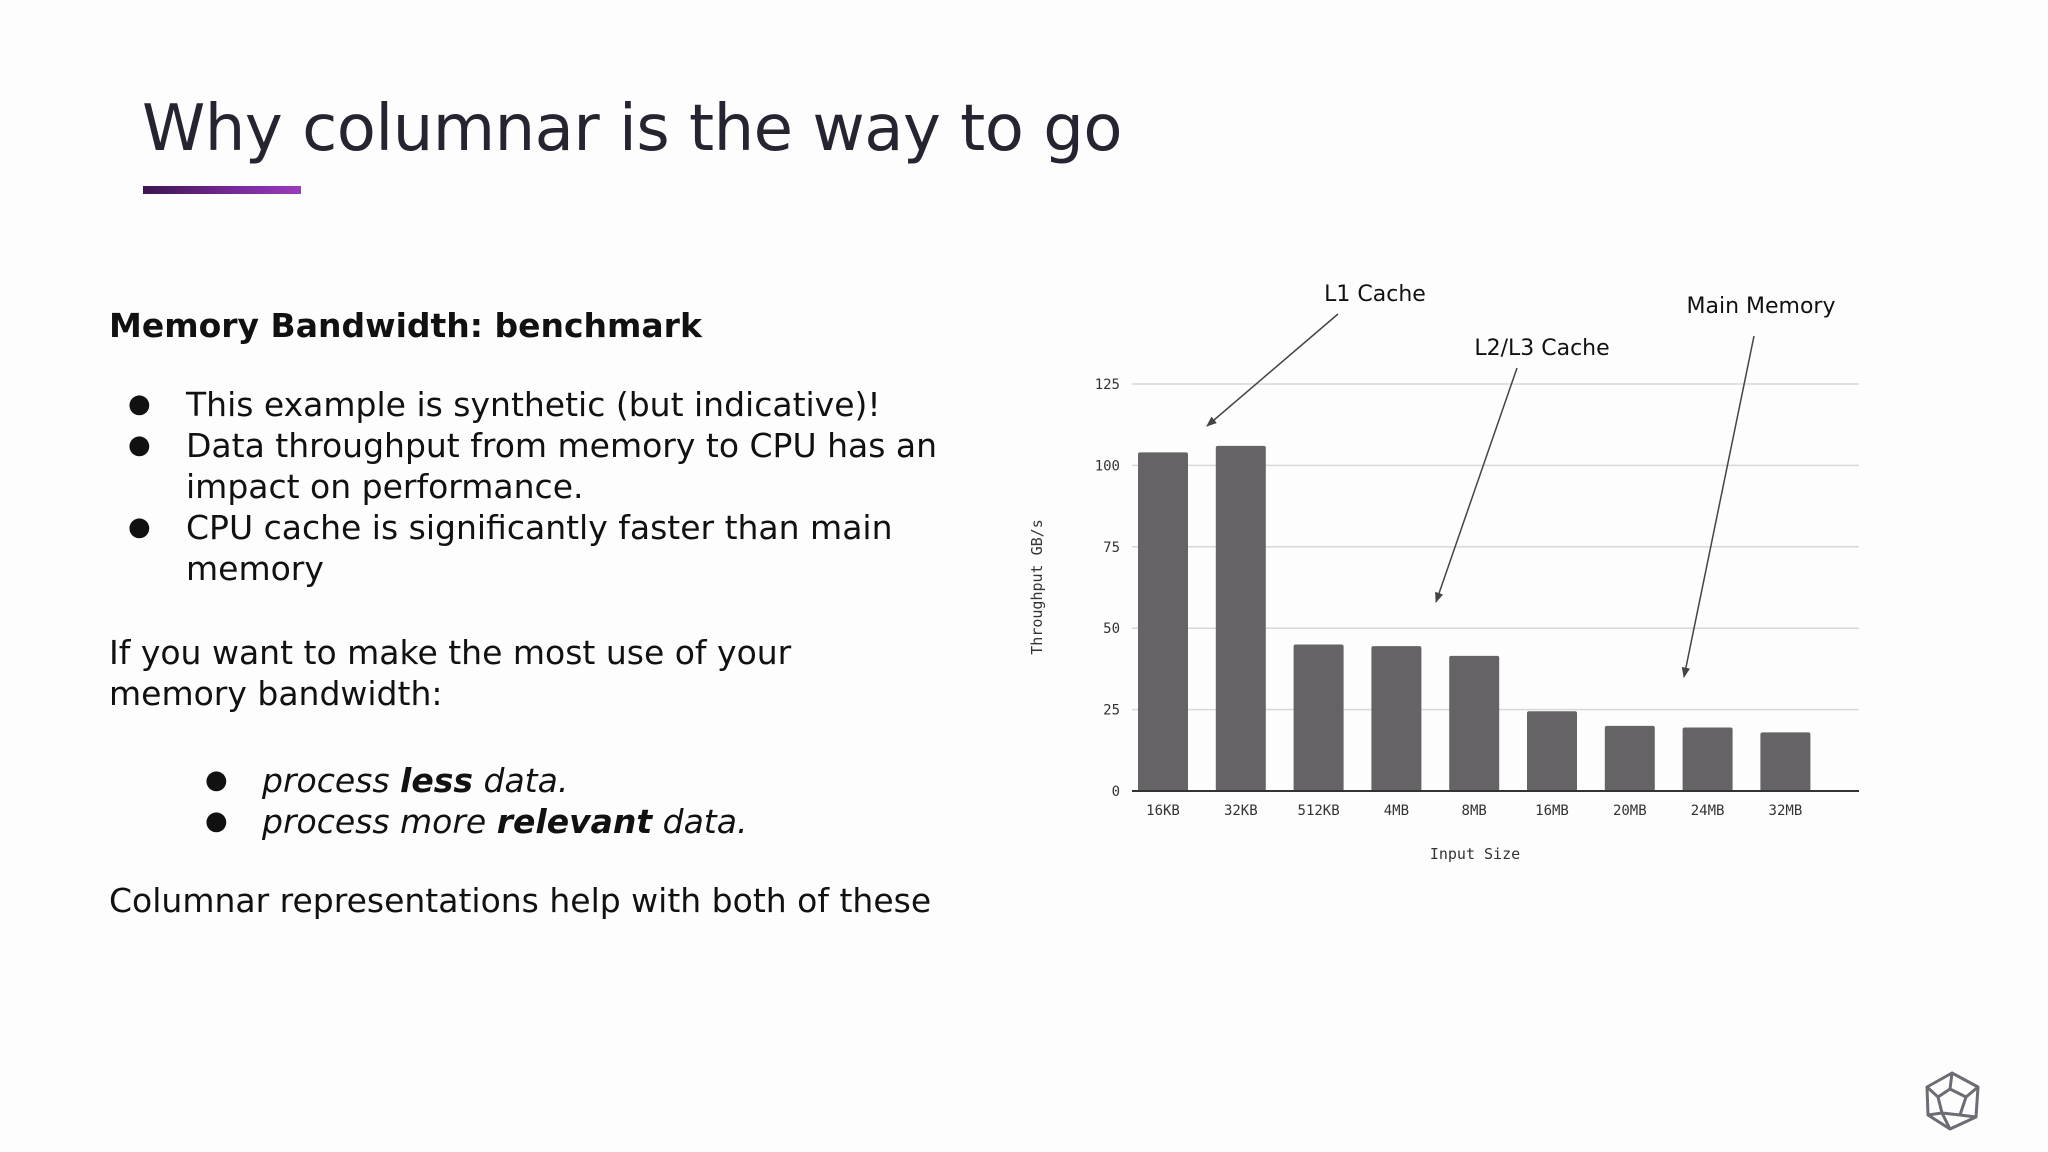 The image size is (2048, 1152). I want to click on sub-bullet-pre: process, so click(331, 780).